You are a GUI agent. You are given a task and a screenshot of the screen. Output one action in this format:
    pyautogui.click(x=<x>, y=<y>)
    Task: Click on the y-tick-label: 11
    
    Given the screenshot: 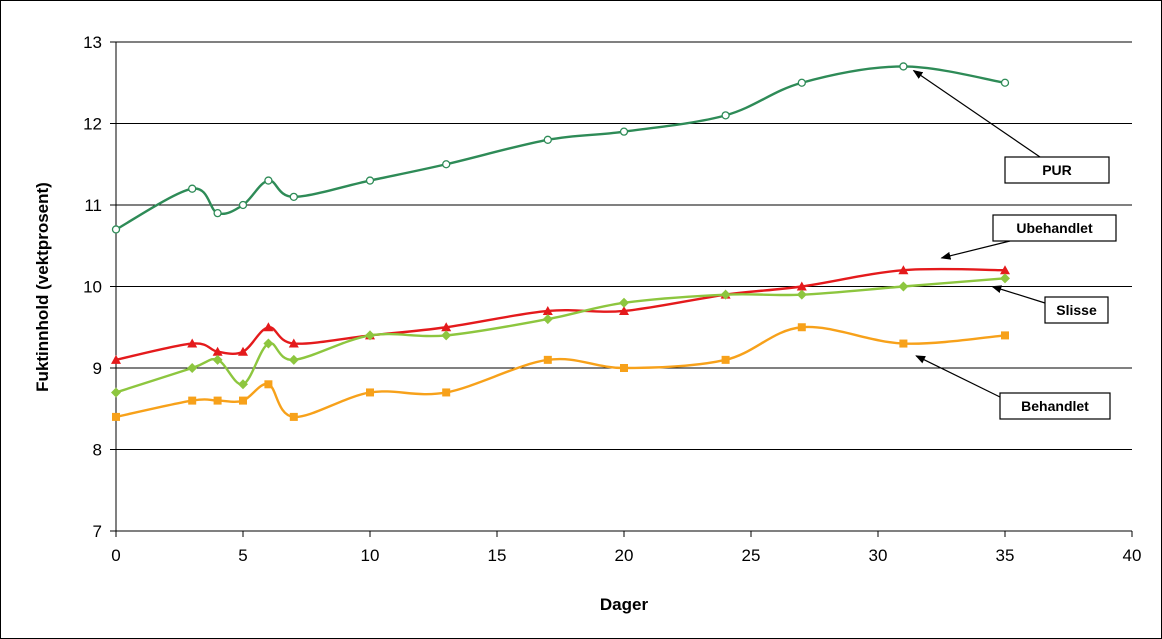 What is the action you would take?
    pyautogui.click(x=93, y=205)
    